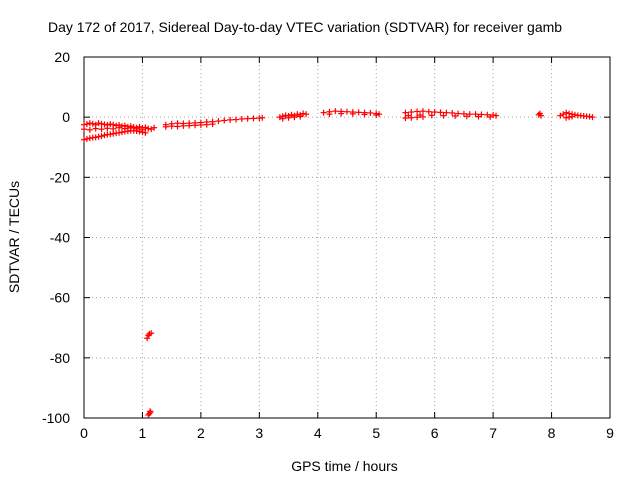 Image resolution: width=640 pixels, height=480 pixels. Describe the element at coordinates (201, 433) in the screenshot. I see `x-tick-label-2: 2` at that location.